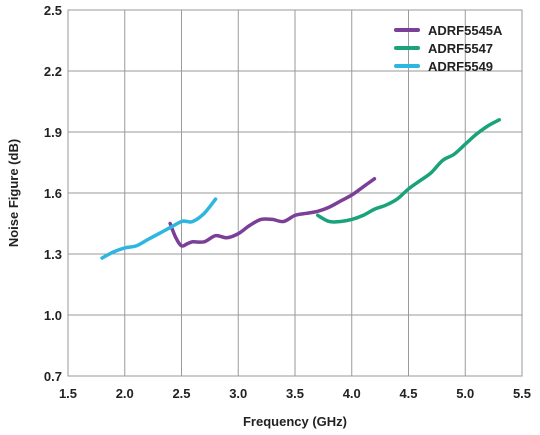 The height and width of the screenshot is (435, 540). Describe the element at coordinates (295, 421) in the screenshot. I see `x-axis-title: Frequency (GHz)` at that location.